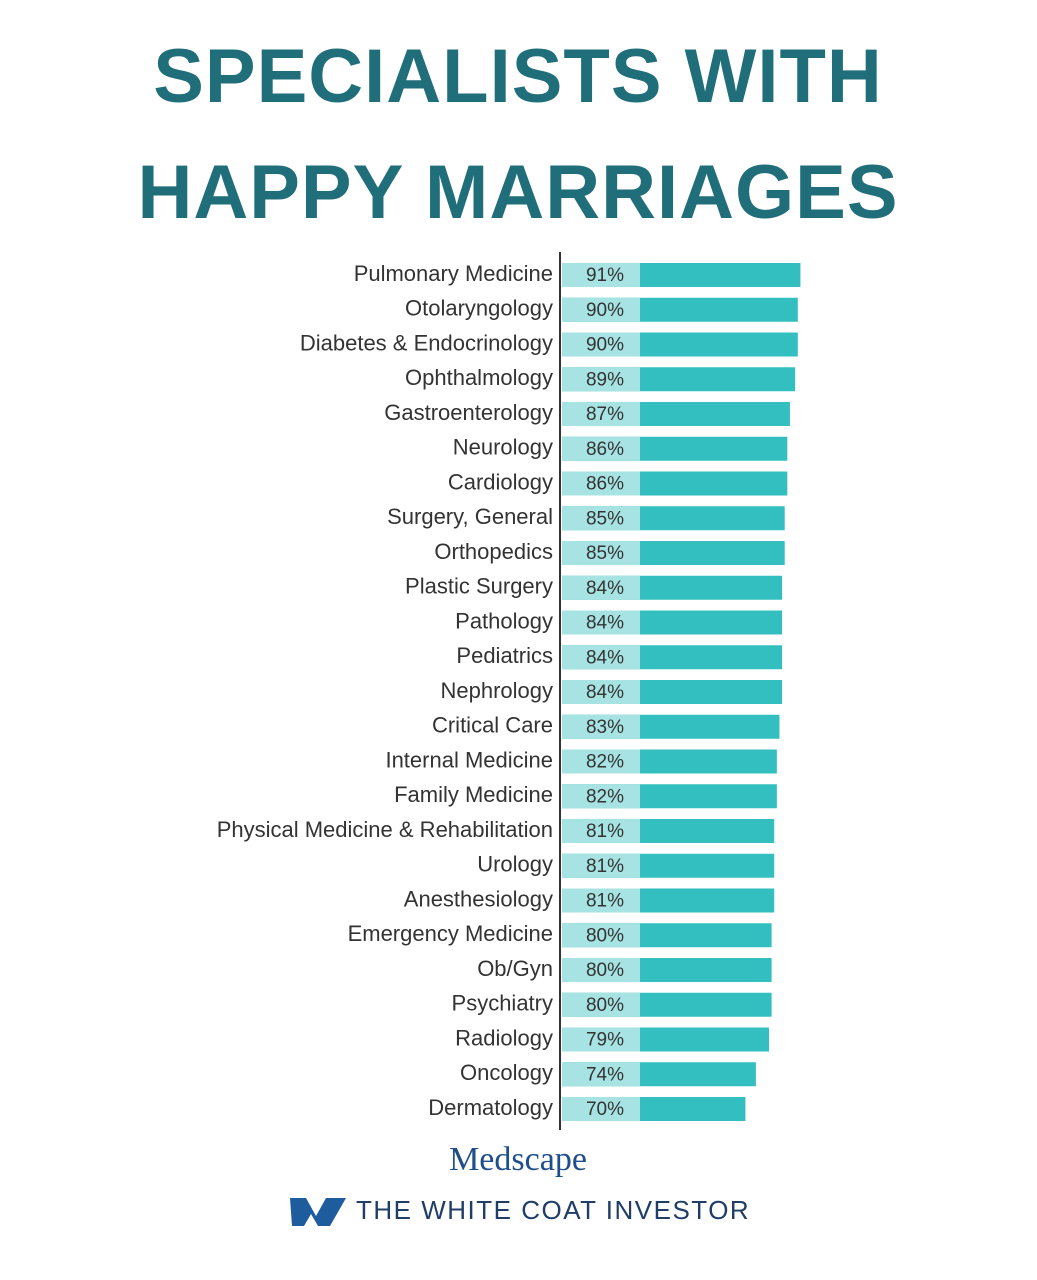  Describe the element at coordinates (490, 1107) in the screenshot. I see `category-label: Dermatology` at that location.